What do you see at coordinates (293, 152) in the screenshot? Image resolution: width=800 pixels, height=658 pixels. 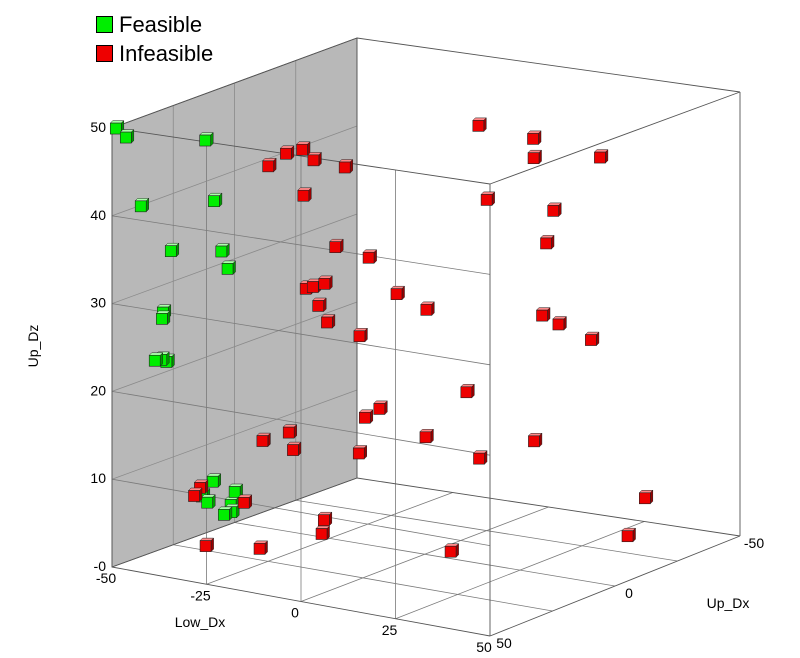 I see `infeasible-point-0-side` at bounding box center [293, 152].